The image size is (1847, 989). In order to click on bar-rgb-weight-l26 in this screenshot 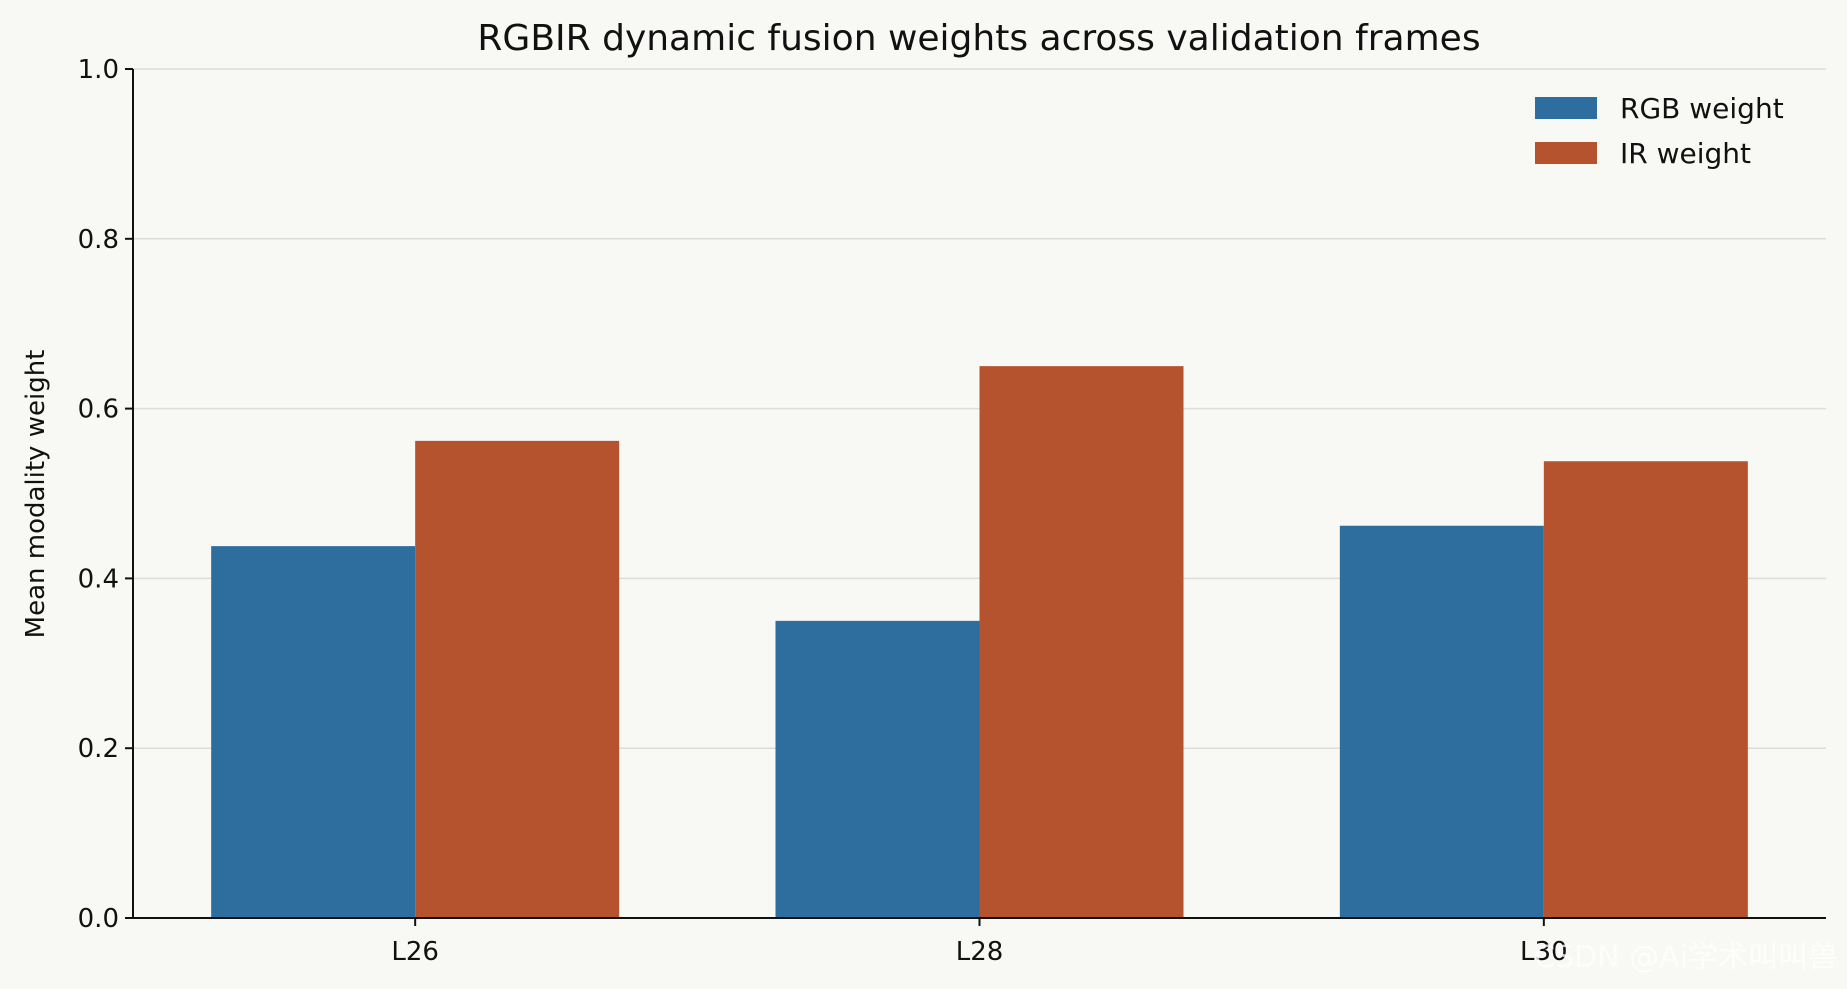, I will do `click(313, 732)`.